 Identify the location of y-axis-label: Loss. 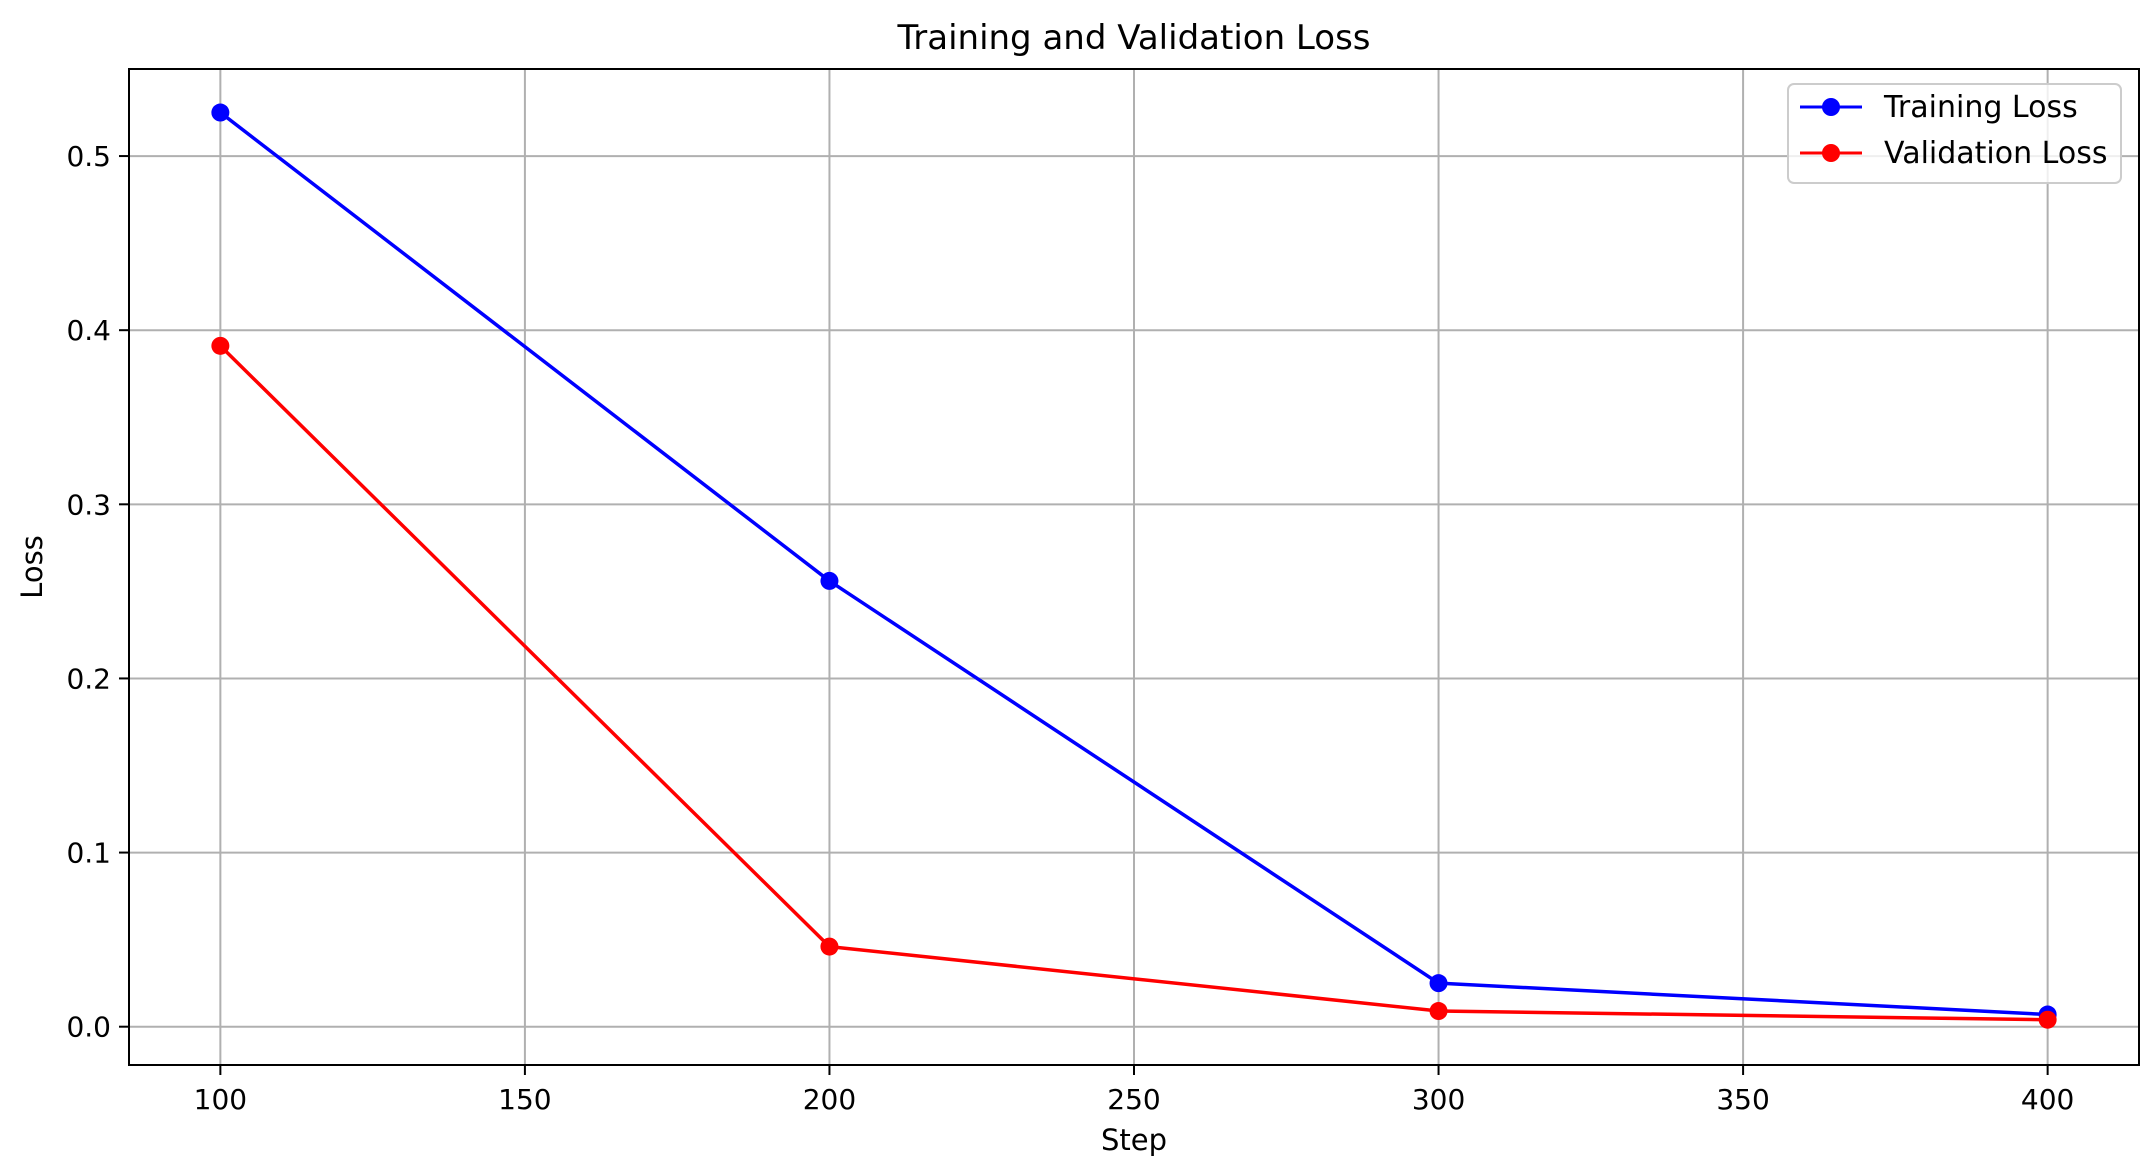
(32, 567).